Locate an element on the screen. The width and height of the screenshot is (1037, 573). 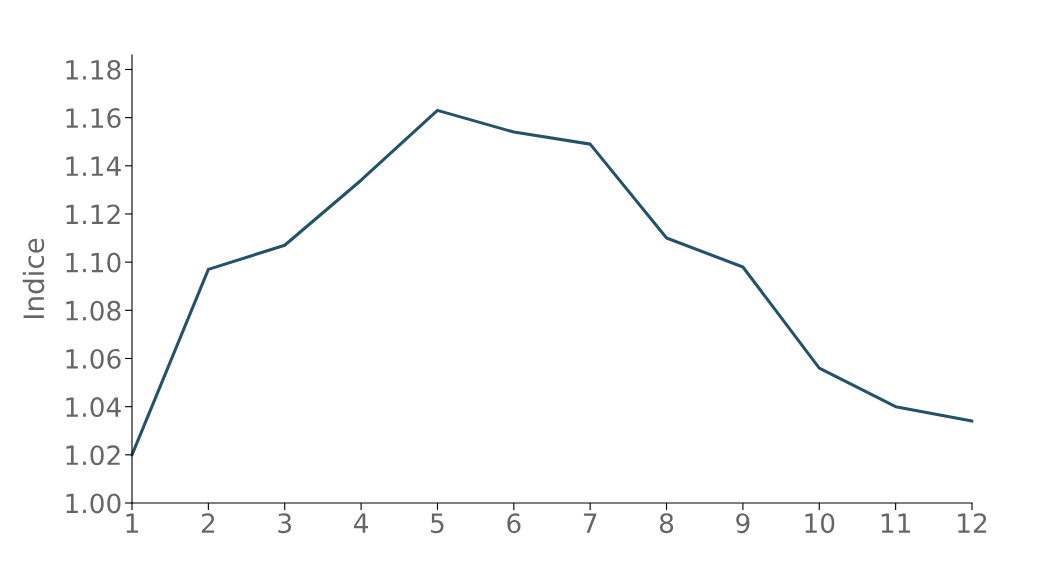
x-tick-label: 9 is located at coordinates (743, 523).